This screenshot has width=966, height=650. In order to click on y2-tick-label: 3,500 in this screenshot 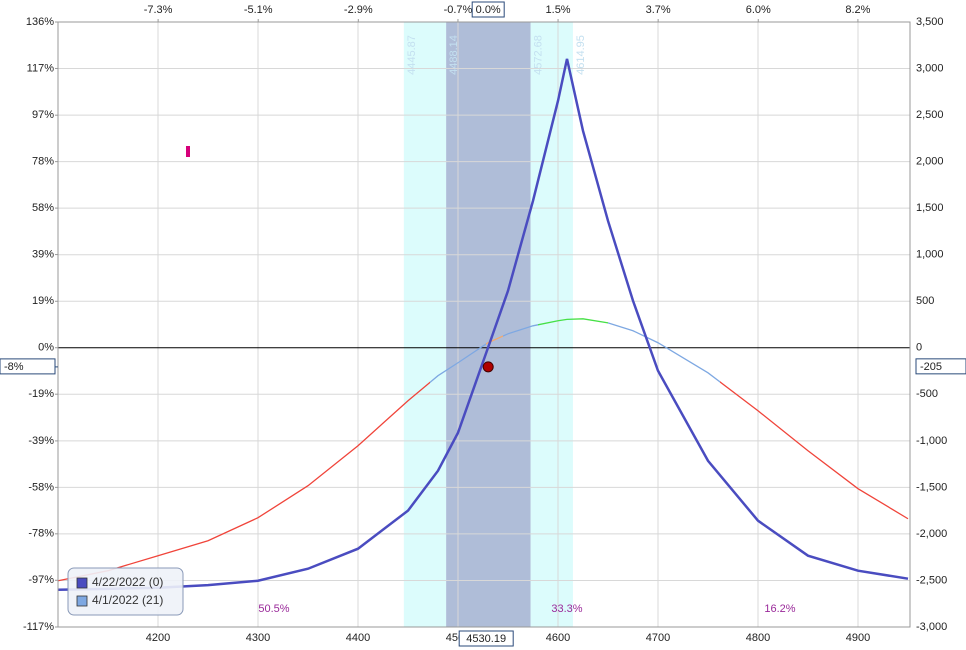, I will do `click(930, 22)`.